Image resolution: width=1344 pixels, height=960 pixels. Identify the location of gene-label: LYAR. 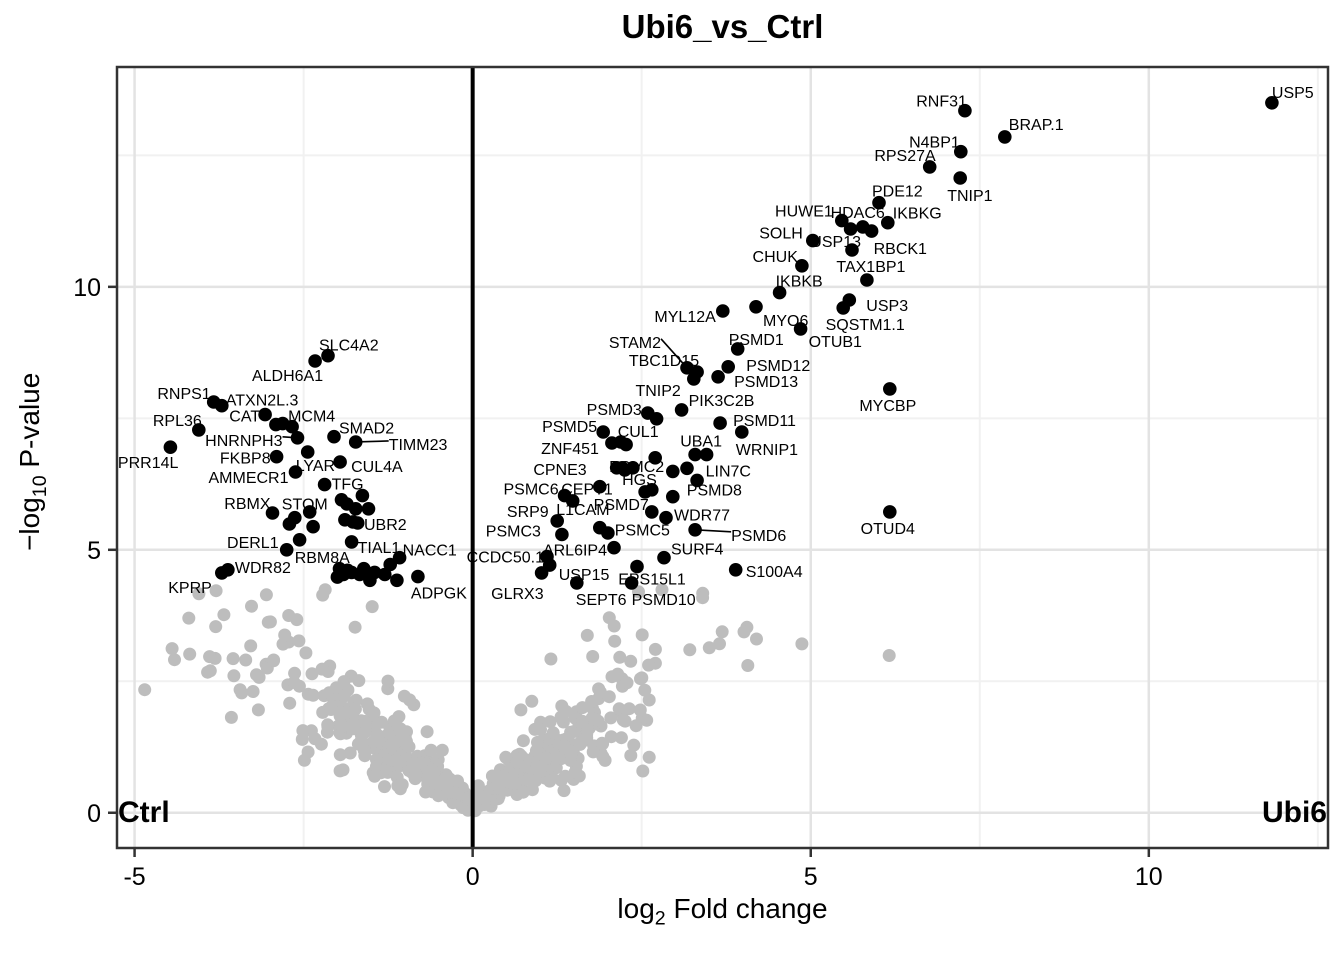
(315, 466).